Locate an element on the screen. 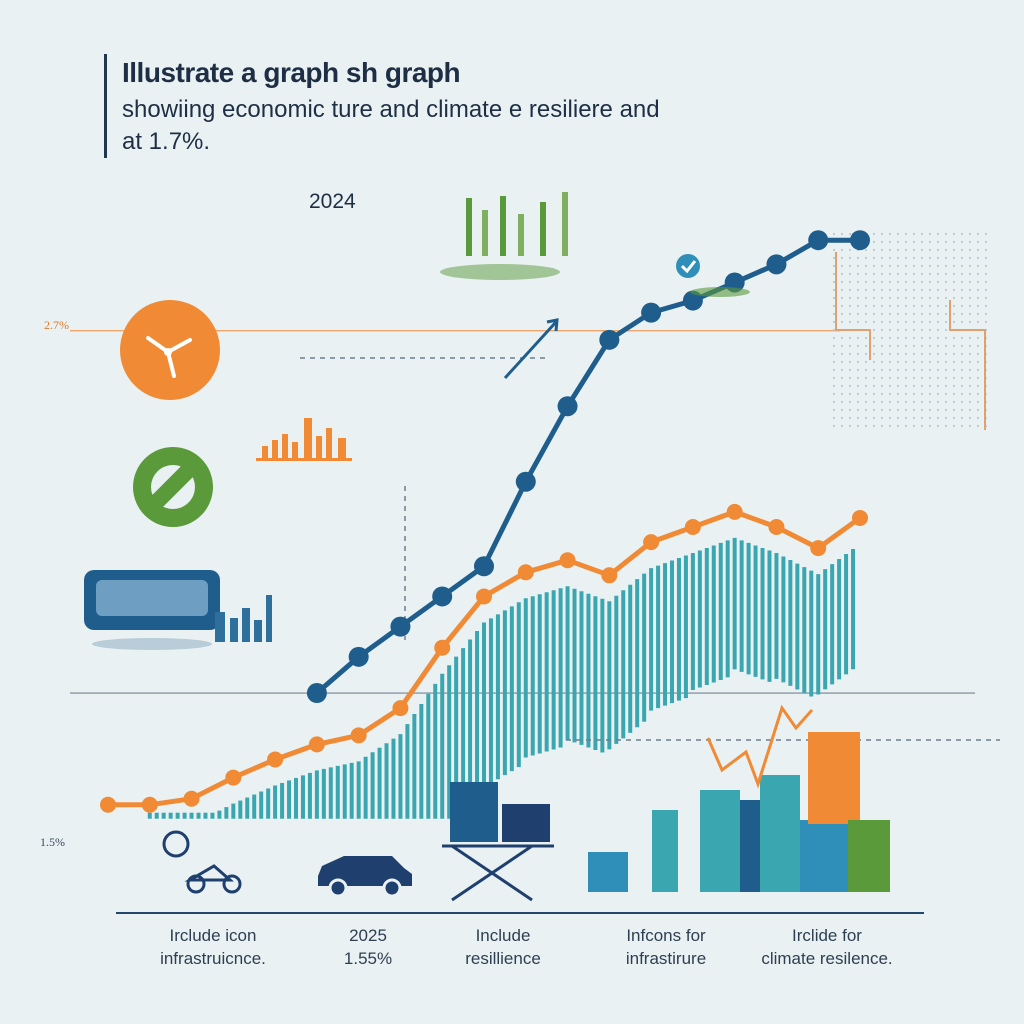 The image size is (1024, 1024). dotted-grid-panel is located at coordinates (908, 332).